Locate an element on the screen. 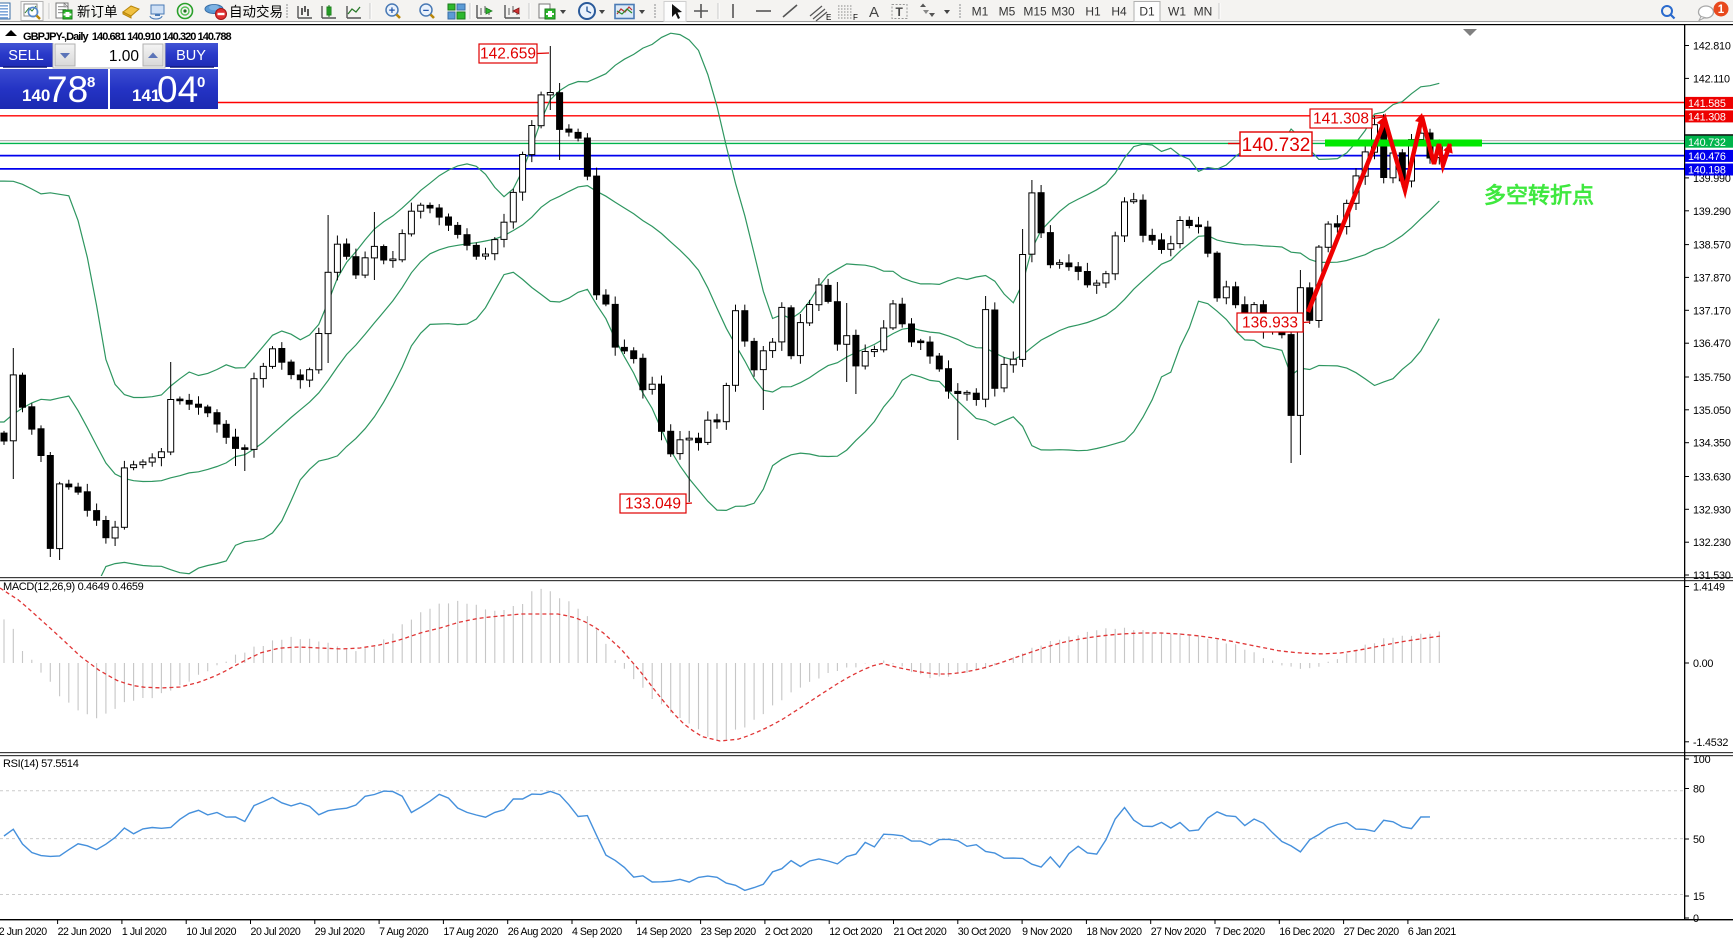 This screenshot has height=947, width=1733. svg-text: MN is located at coordinates (1203, 12).